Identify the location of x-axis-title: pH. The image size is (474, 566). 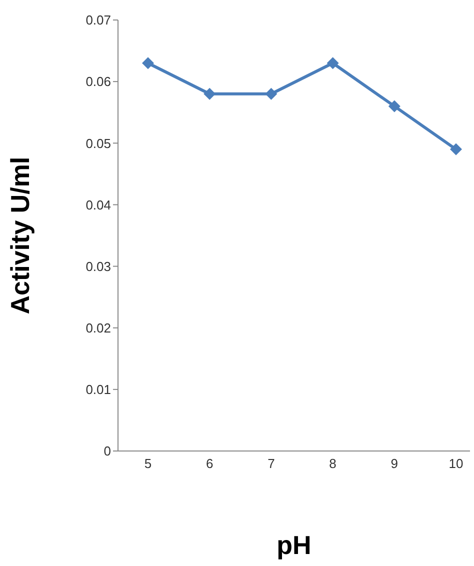
(294, 545).